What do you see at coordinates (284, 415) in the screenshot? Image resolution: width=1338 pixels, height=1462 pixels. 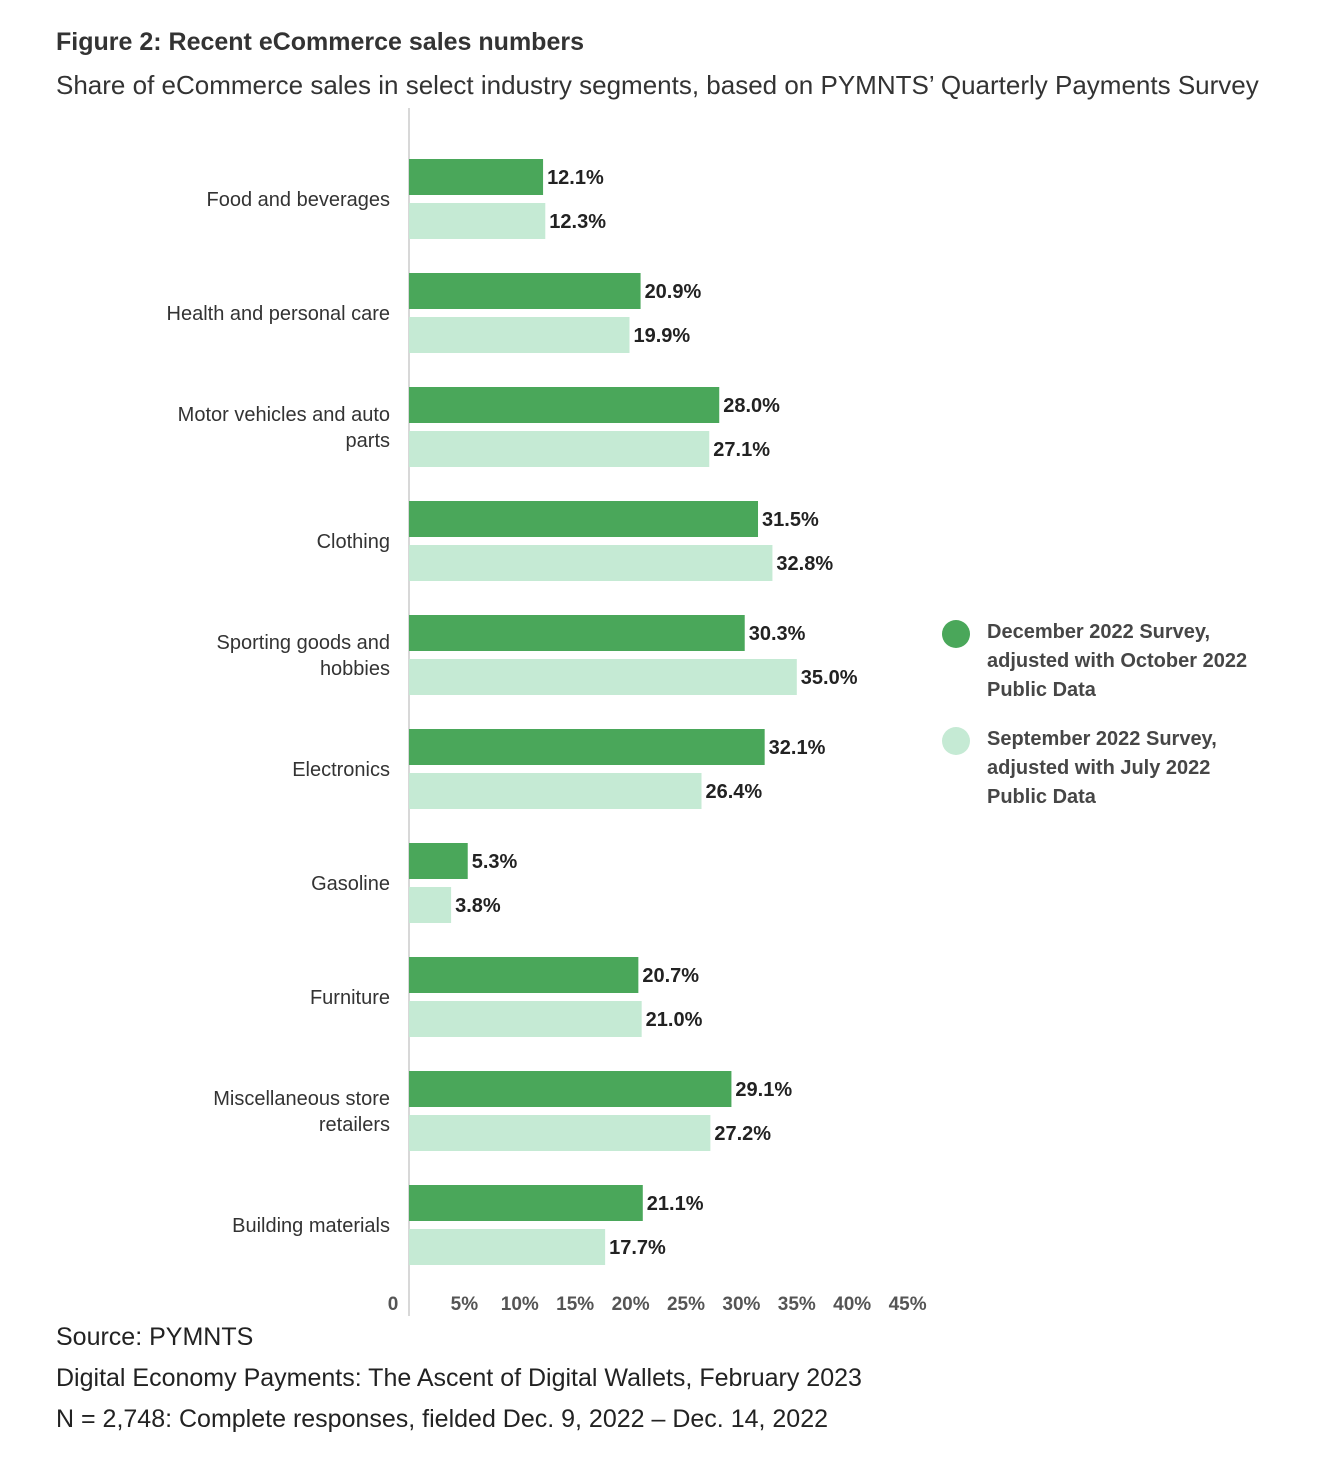 I see `category-label-line: Motor vehicles and auto` at bounding box center [284, 415].